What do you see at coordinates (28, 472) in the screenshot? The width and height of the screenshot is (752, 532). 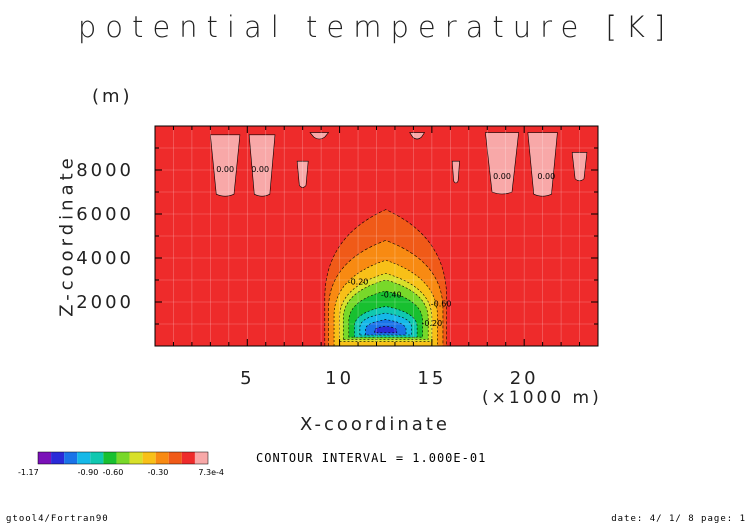 I see `colorbar-min-label: -1.17` at bounding box center [28, 472].